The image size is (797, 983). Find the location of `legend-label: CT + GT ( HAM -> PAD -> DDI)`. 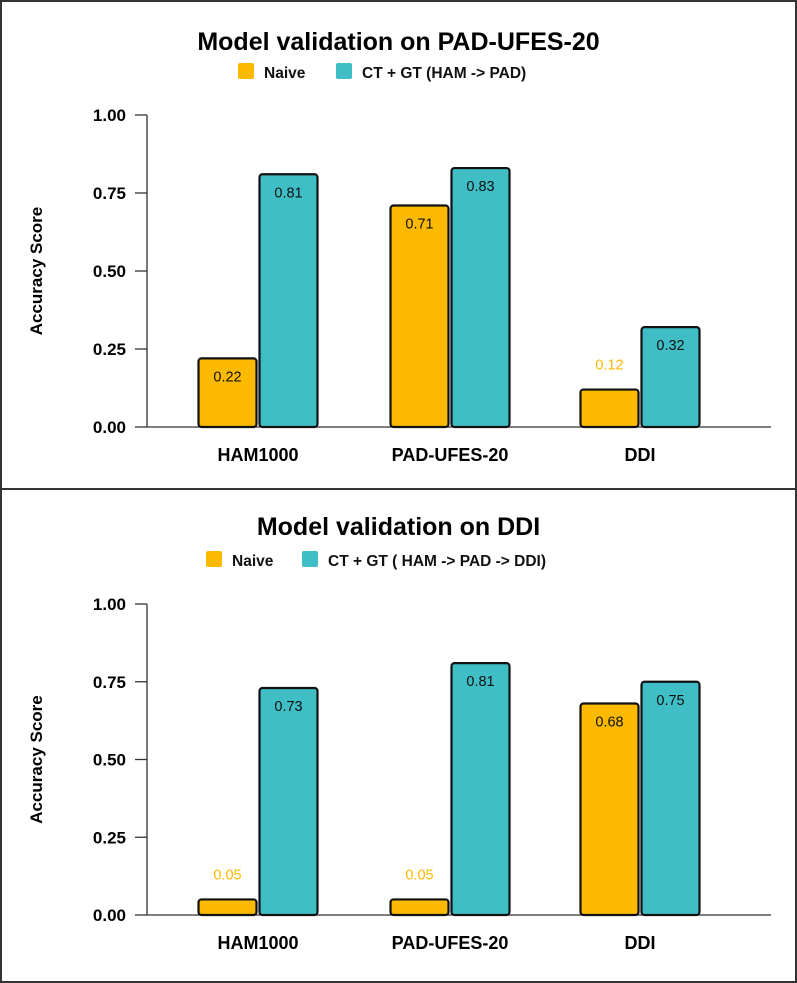

legend-label: CT + GT ( HAM -> PAD -> DDI) is located at coordinates (437, 561).